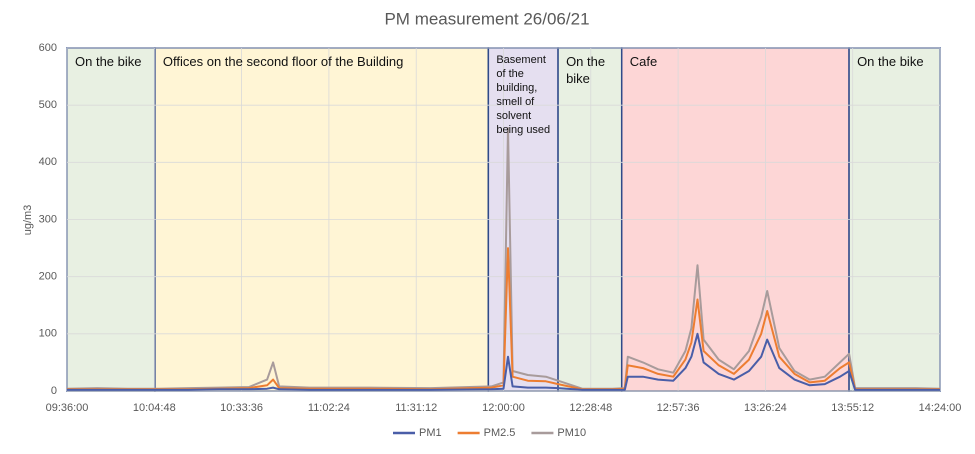  I want to click on y-tick-label: 200, so click(48, 277).